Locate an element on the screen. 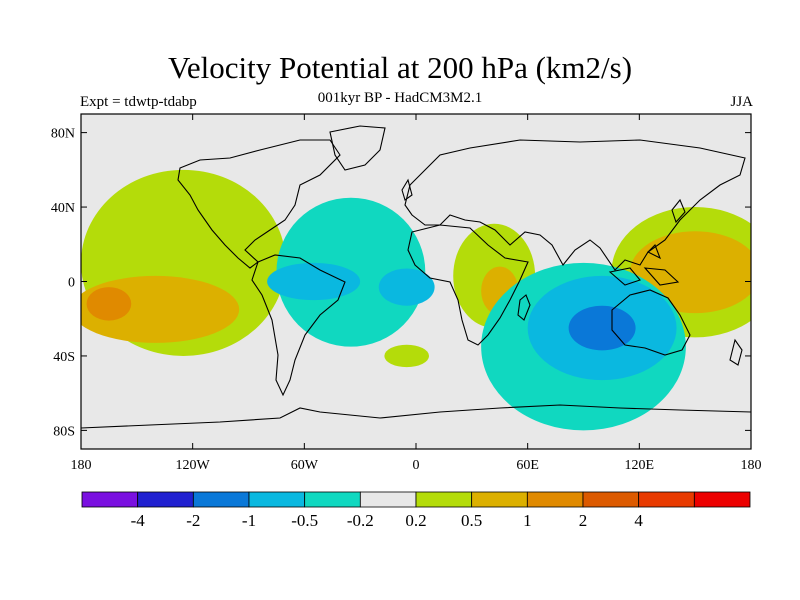 This screenshot has width=800, height=600. colorbar-label: -0.5 is located at coordinates (304, 520).